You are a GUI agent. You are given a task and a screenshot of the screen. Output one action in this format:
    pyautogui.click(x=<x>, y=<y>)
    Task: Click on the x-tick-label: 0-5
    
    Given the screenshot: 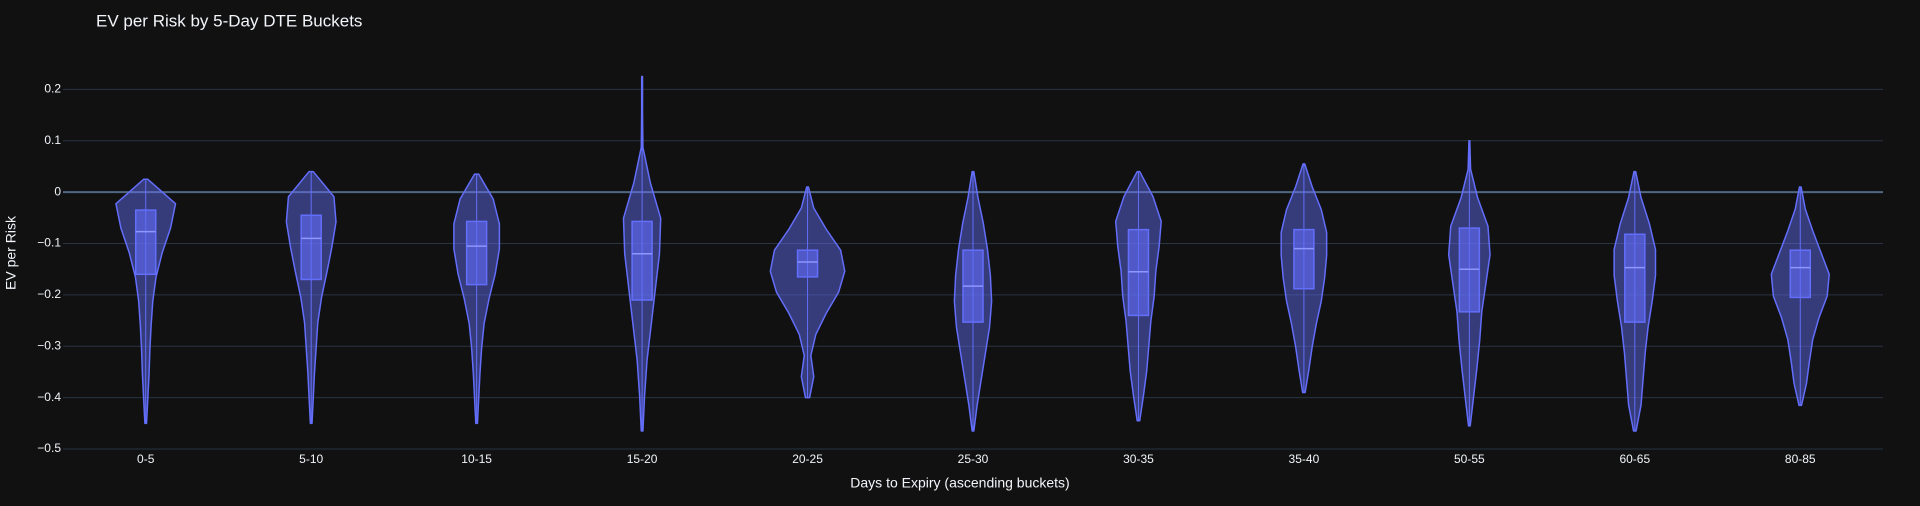 What is the action you would take?
    pyautogui.click(x=146, y=459)
    